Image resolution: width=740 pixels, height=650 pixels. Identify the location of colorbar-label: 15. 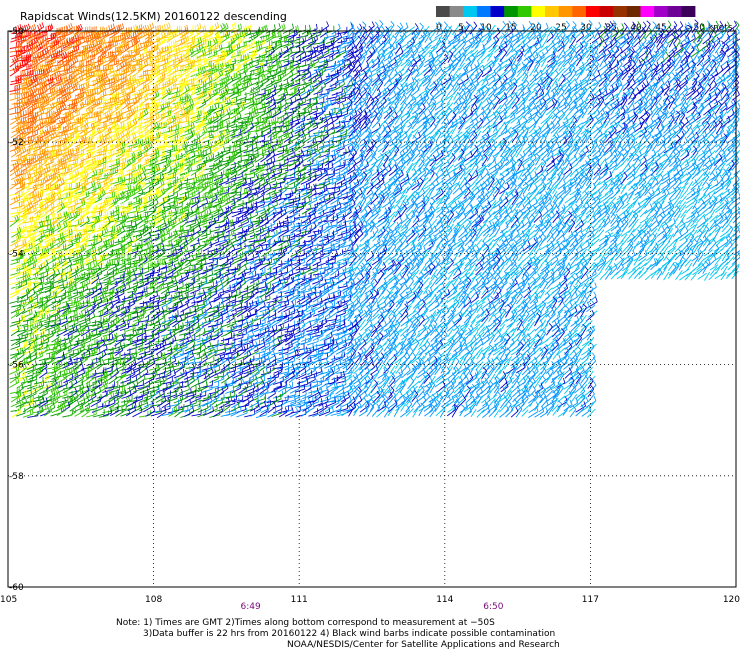
(510, 28).